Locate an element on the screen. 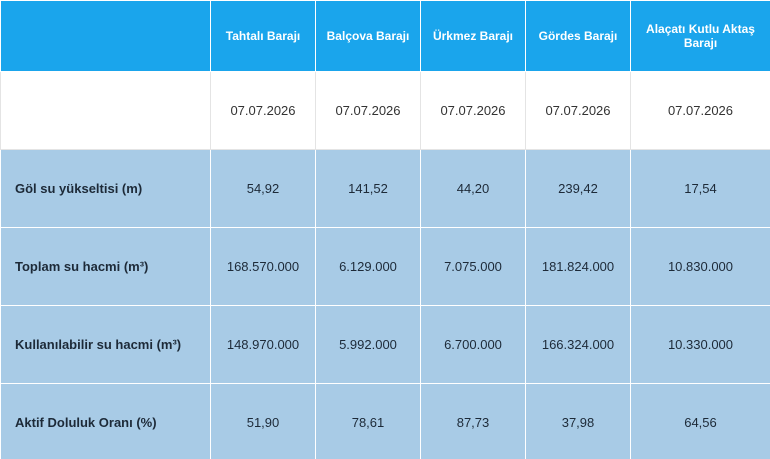 This screenshot has width=770, height=459. value-cell: 7.075.000 is located at coordinates (473, 266).